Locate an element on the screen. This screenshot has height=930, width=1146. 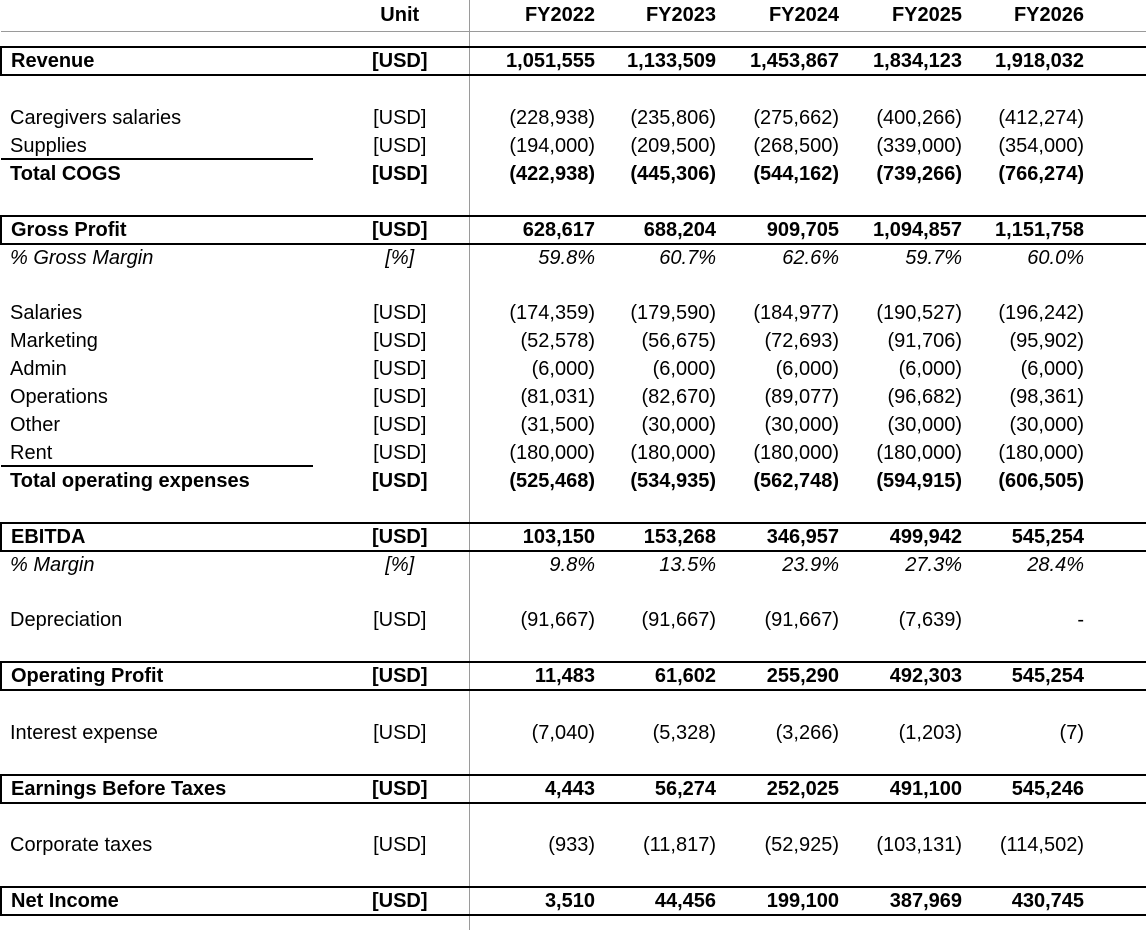
row-label: Salaries is located at coordinates (46, 312).